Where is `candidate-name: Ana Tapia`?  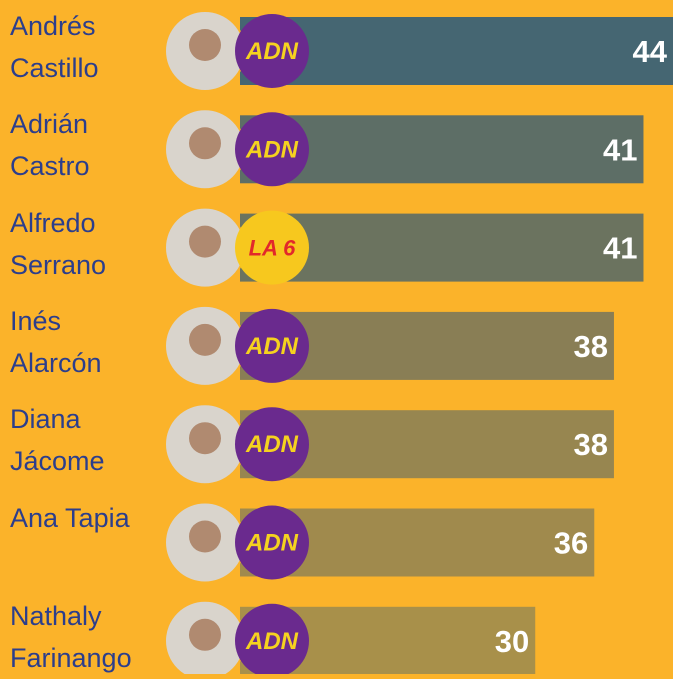
candidate-name: Ana Tapia is located at coordinates (70, 517).